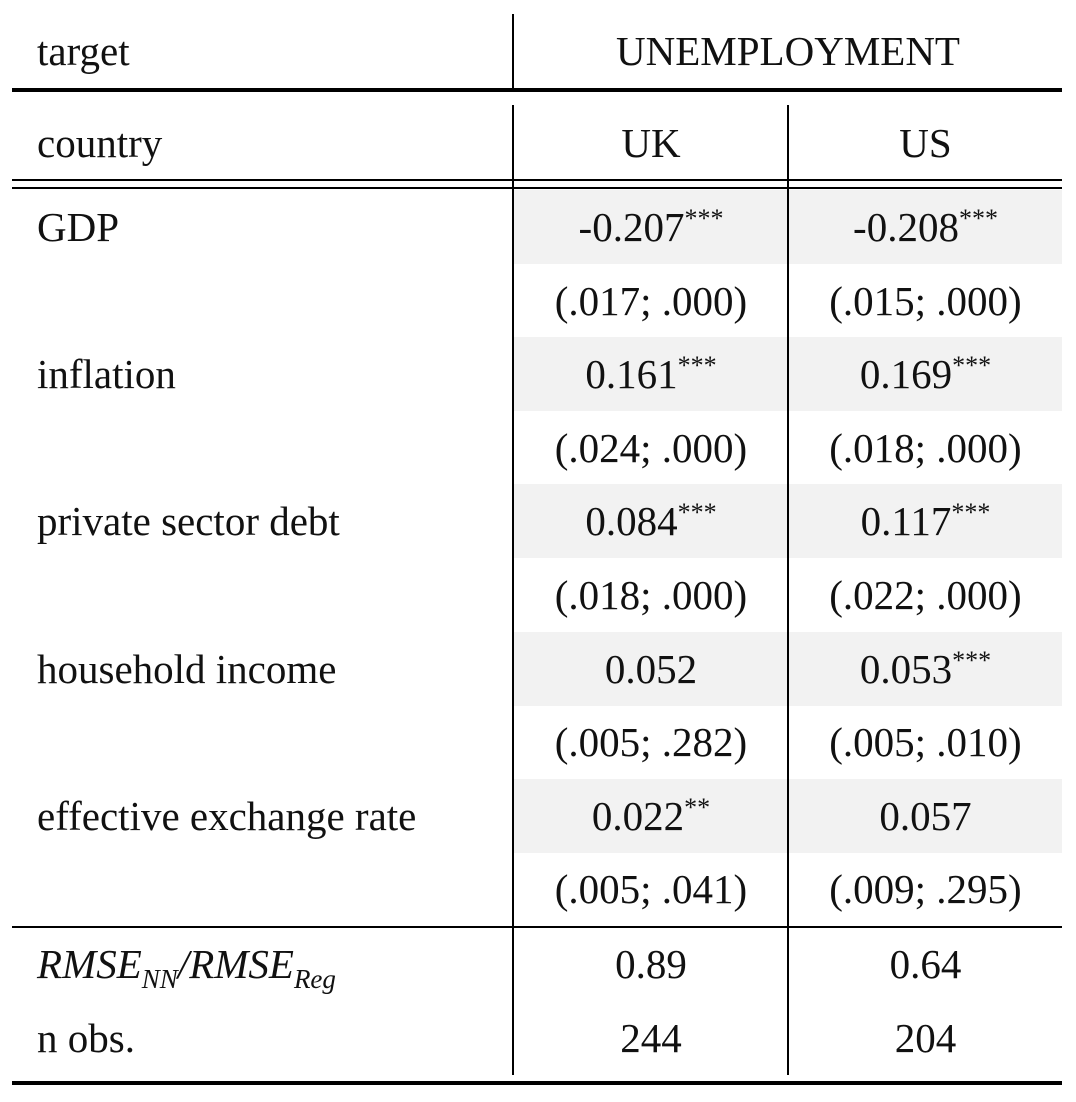  Describe the element at coordinates (925, 447) in the screenshot. I see `ci-us: (.018; .000)` at that location.